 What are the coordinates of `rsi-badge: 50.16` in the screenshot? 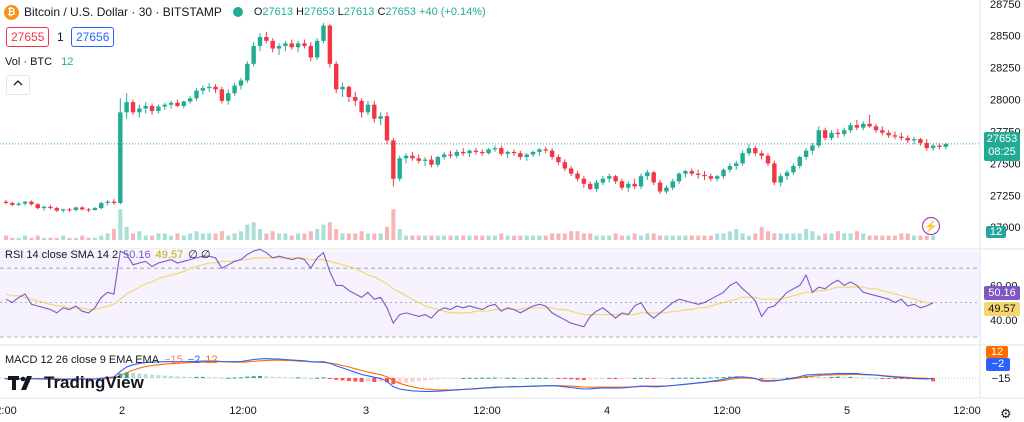 It's located at (1002, 293).